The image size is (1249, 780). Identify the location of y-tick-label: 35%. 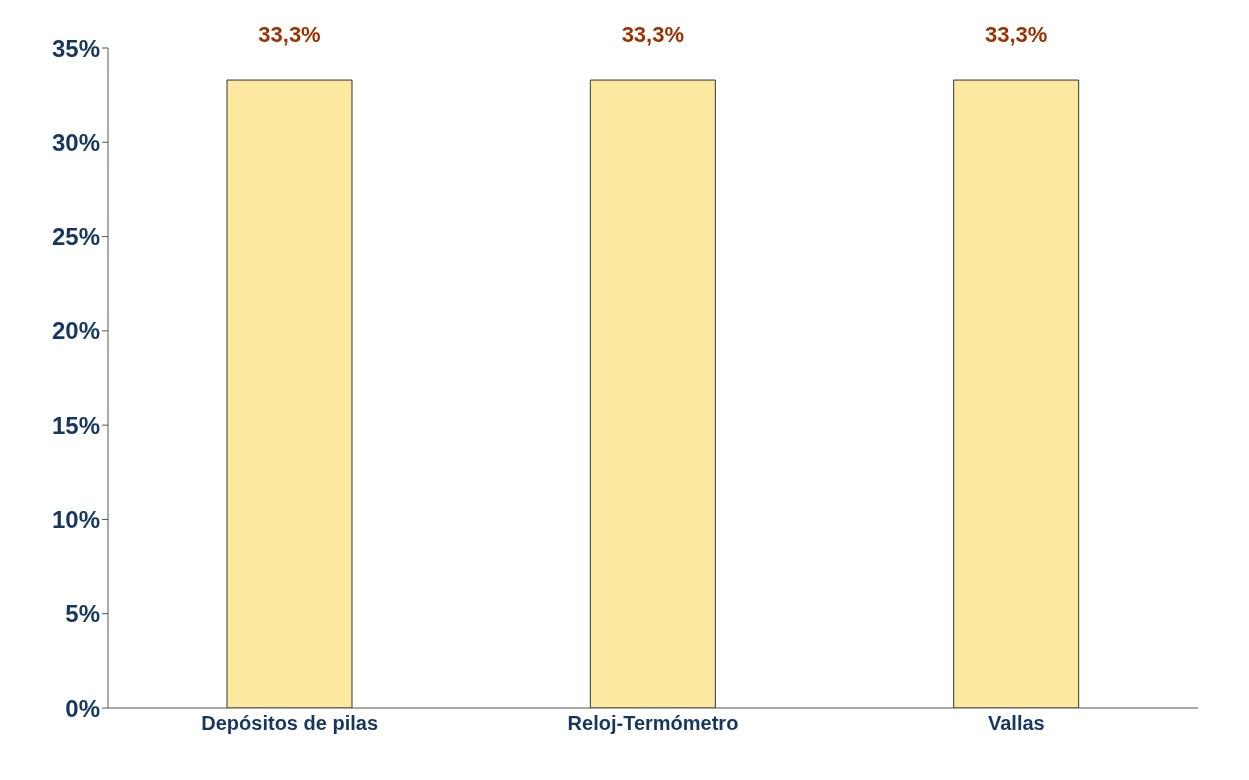
(75, 48).